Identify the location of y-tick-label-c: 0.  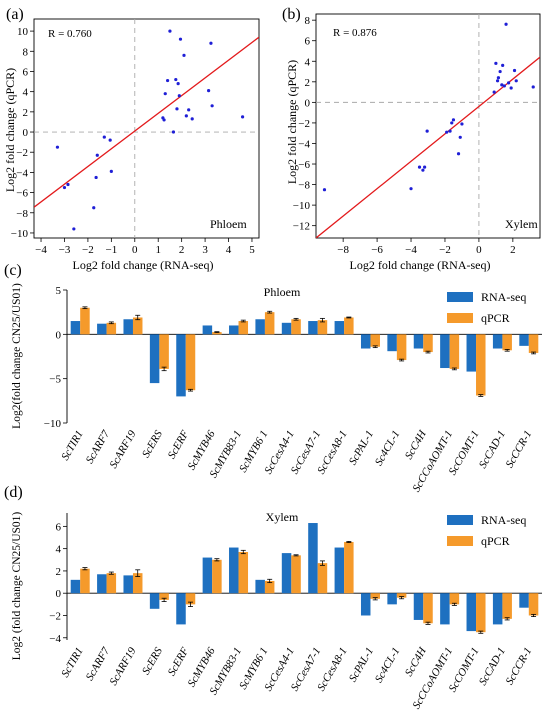
(59, 335).